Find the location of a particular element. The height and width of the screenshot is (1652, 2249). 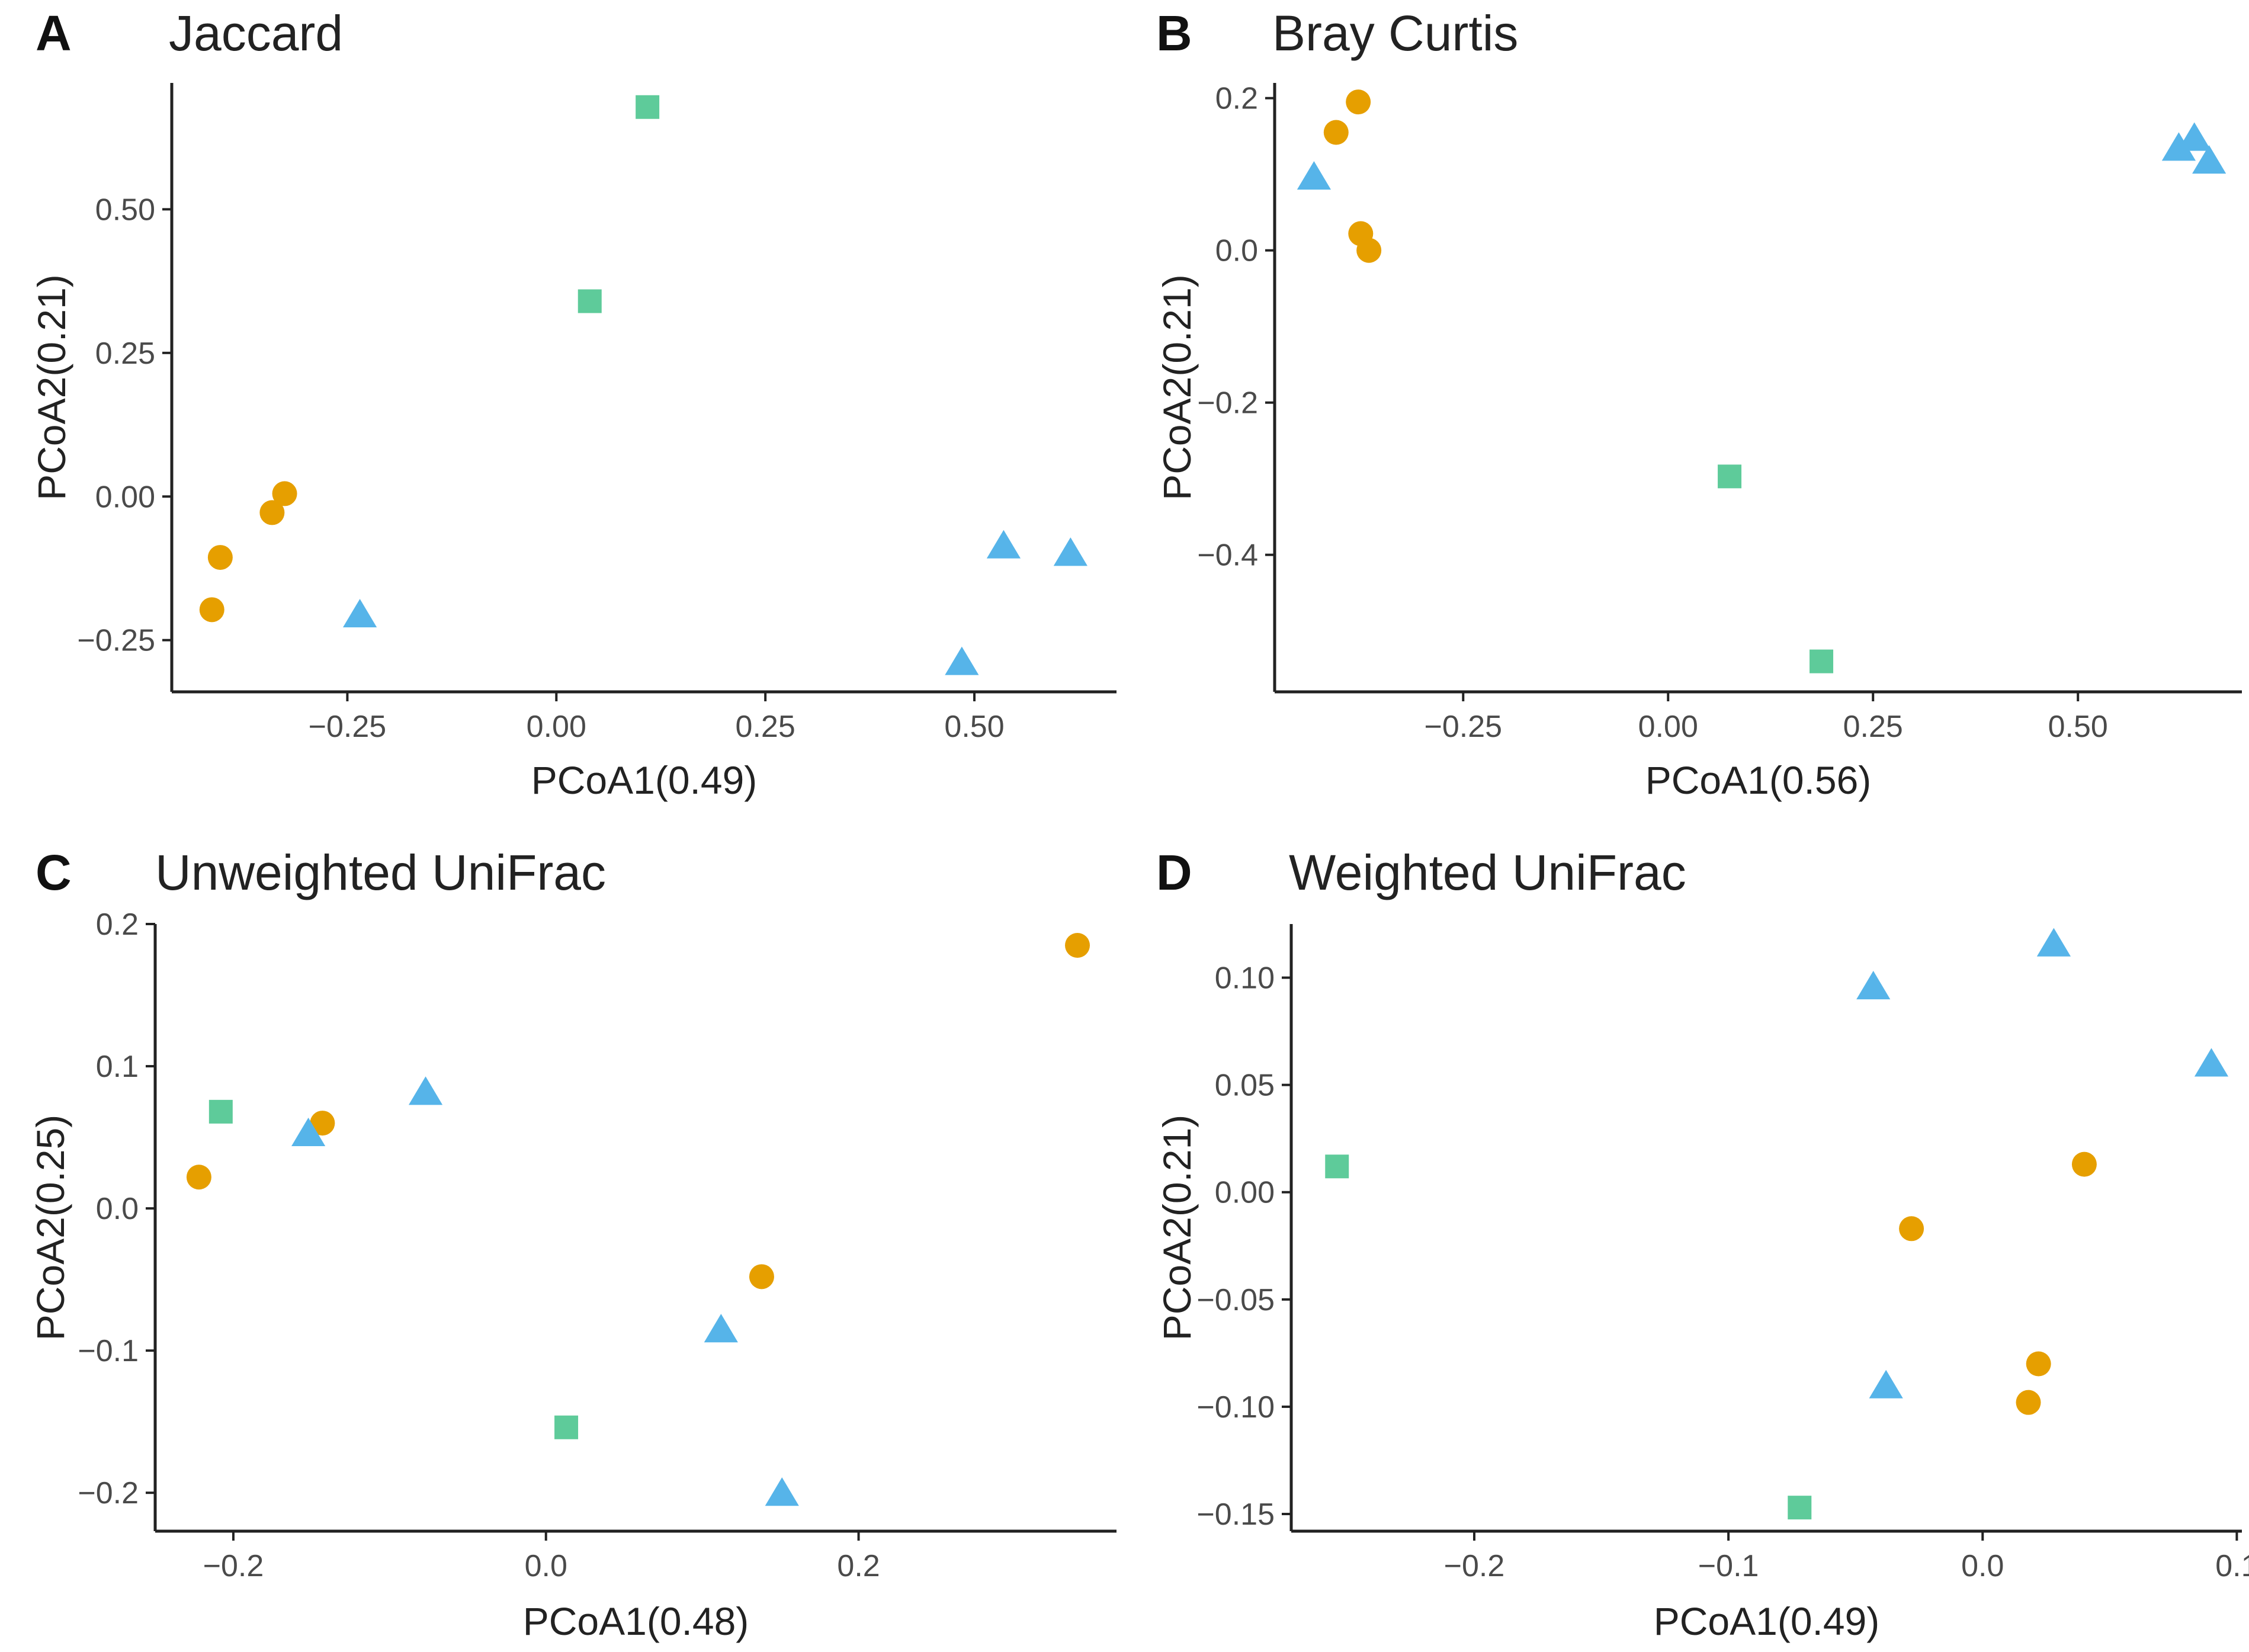

y-tick-label: 0.05 is located at coordinates (1245, 1086).